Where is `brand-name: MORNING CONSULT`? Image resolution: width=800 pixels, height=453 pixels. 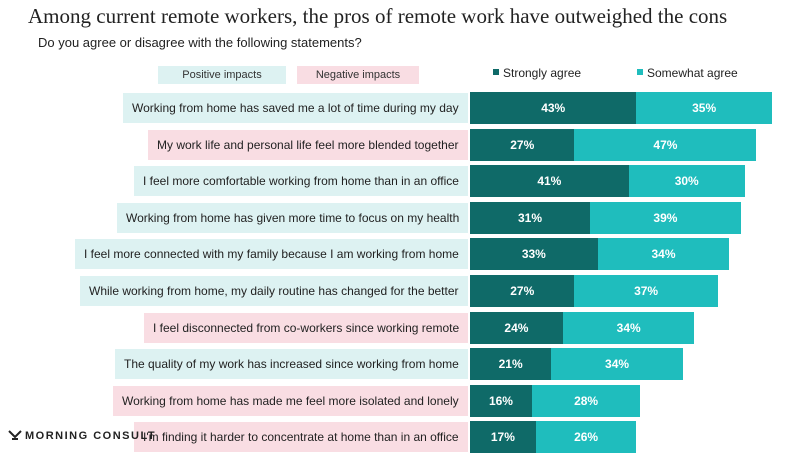
brand-name: MORNING CONSULT is located at coordinates (91, 436).